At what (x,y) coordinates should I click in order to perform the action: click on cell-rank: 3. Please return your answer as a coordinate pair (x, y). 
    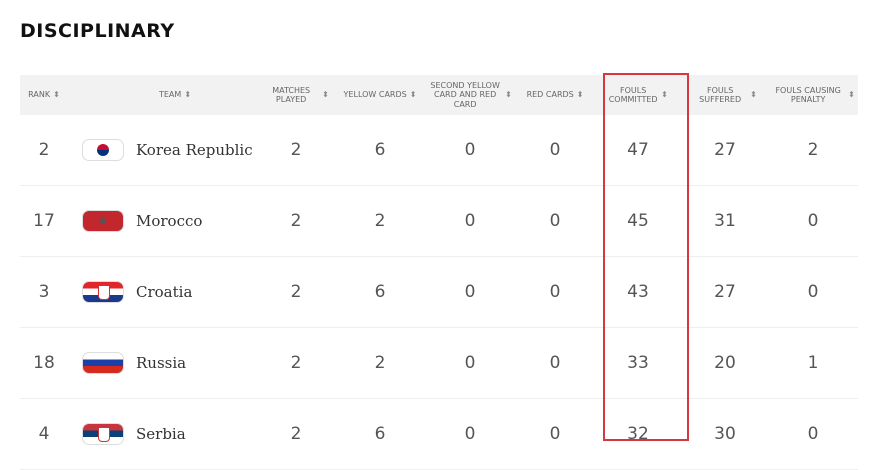
    Looking at the image, I should click on (44, 292).